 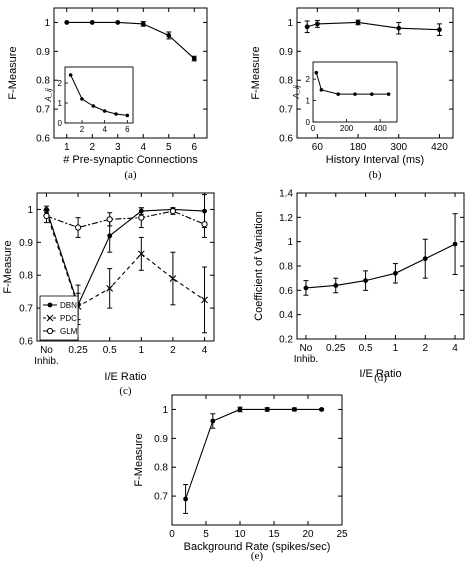 What do you see at coordinates (68, 305) in the screenshot?
I see `legend-label: DBN` at bounding box center [68, 305].